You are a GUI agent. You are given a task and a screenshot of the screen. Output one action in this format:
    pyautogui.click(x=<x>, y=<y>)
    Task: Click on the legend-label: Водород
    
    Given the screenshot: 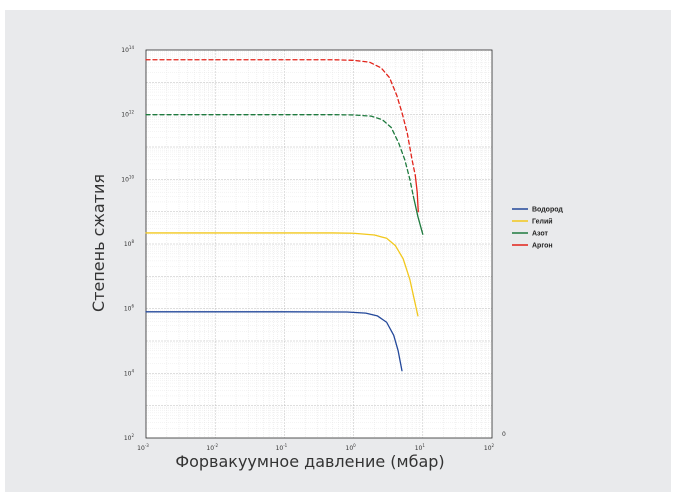 What is the action you would take?
    pyautogui.click(x=547, y=210)
    